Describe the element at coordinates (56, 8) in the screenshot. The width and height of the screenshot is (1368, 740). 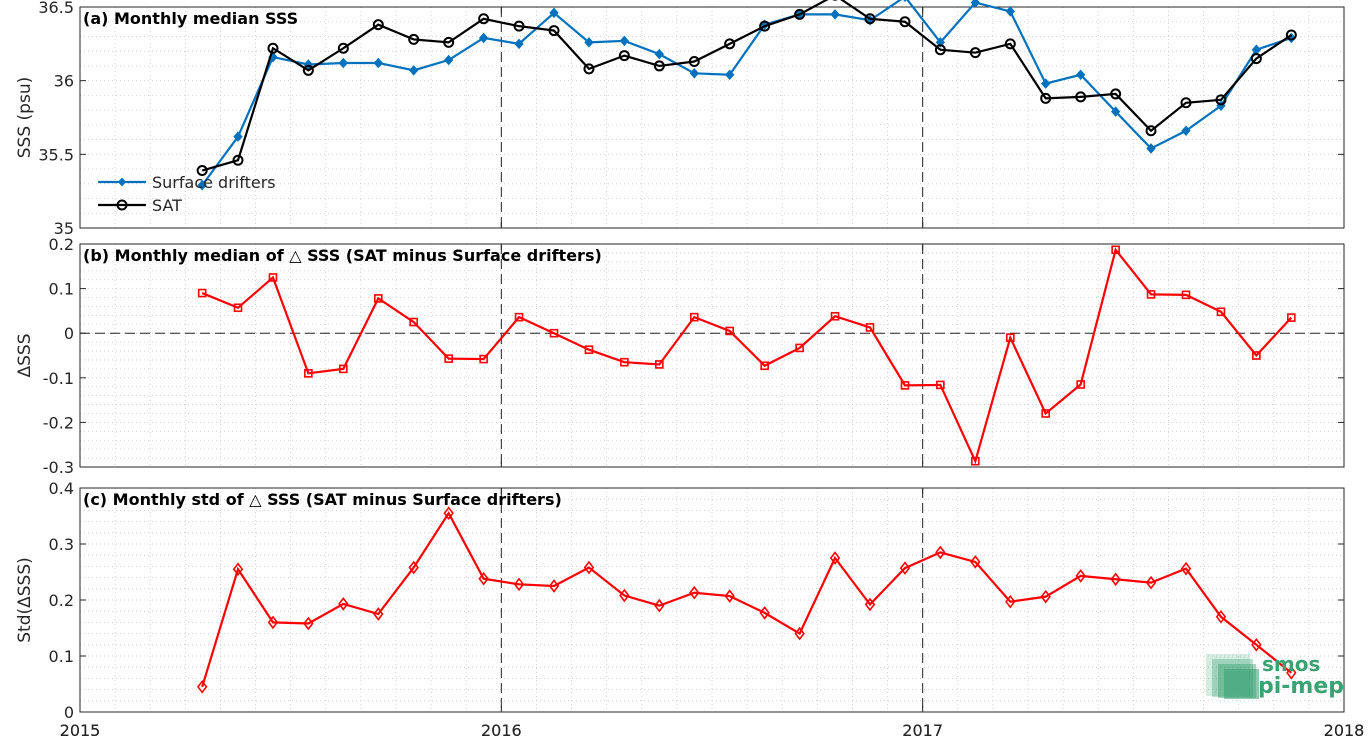
I see `y-tick-label: 36.5` at that location.